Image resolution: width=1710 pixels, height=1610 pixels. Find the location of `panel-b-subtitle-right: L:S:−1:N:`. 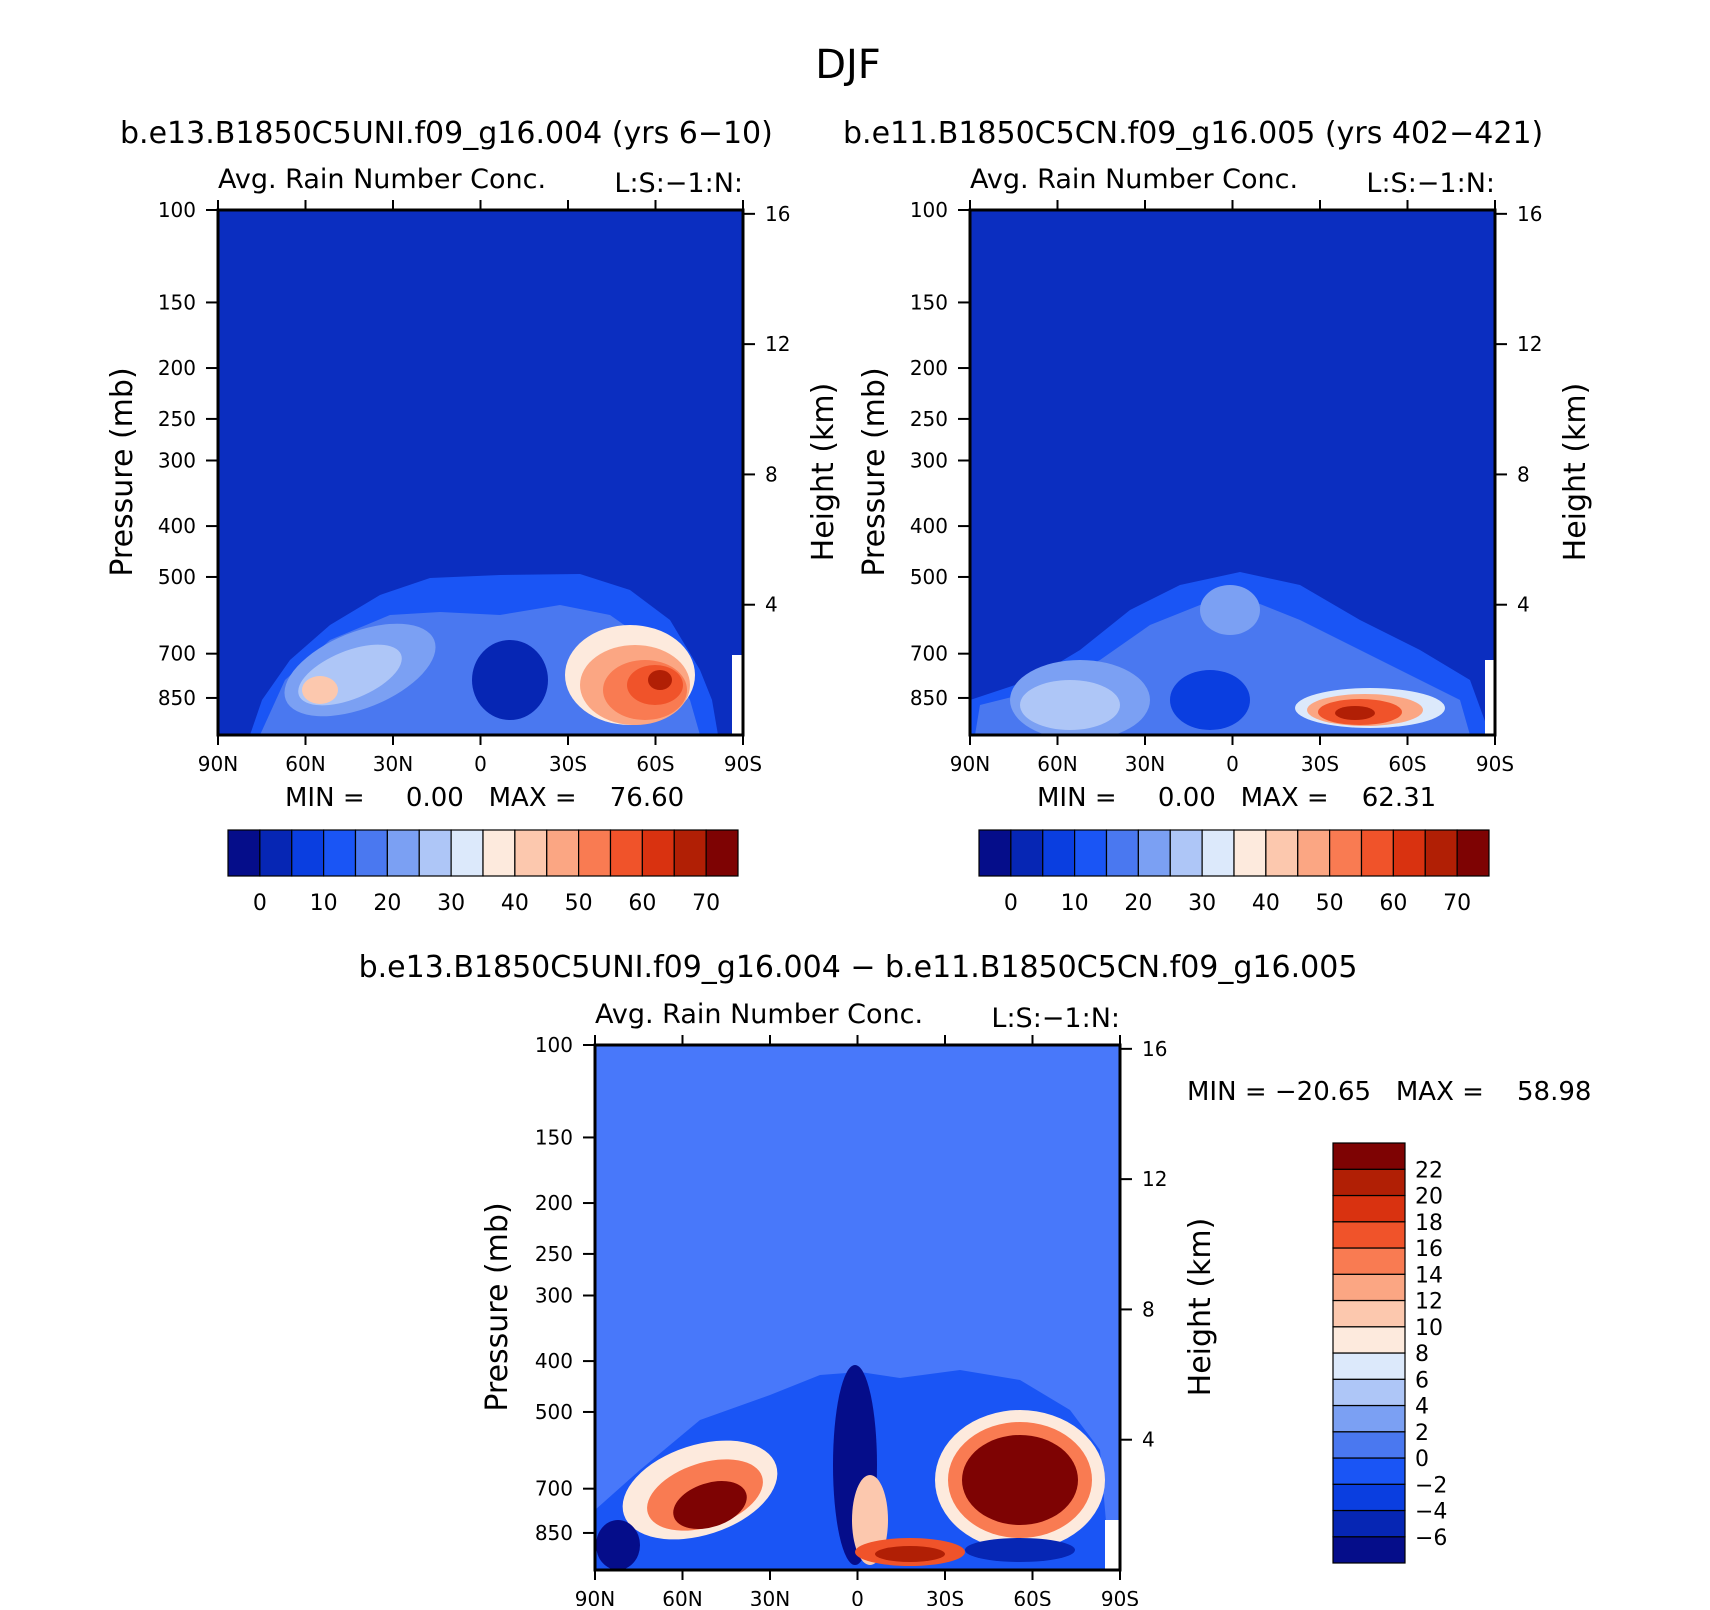

panel-b-subtitle-right: L:S:−1:N: is located at coordinates (1430, 183).